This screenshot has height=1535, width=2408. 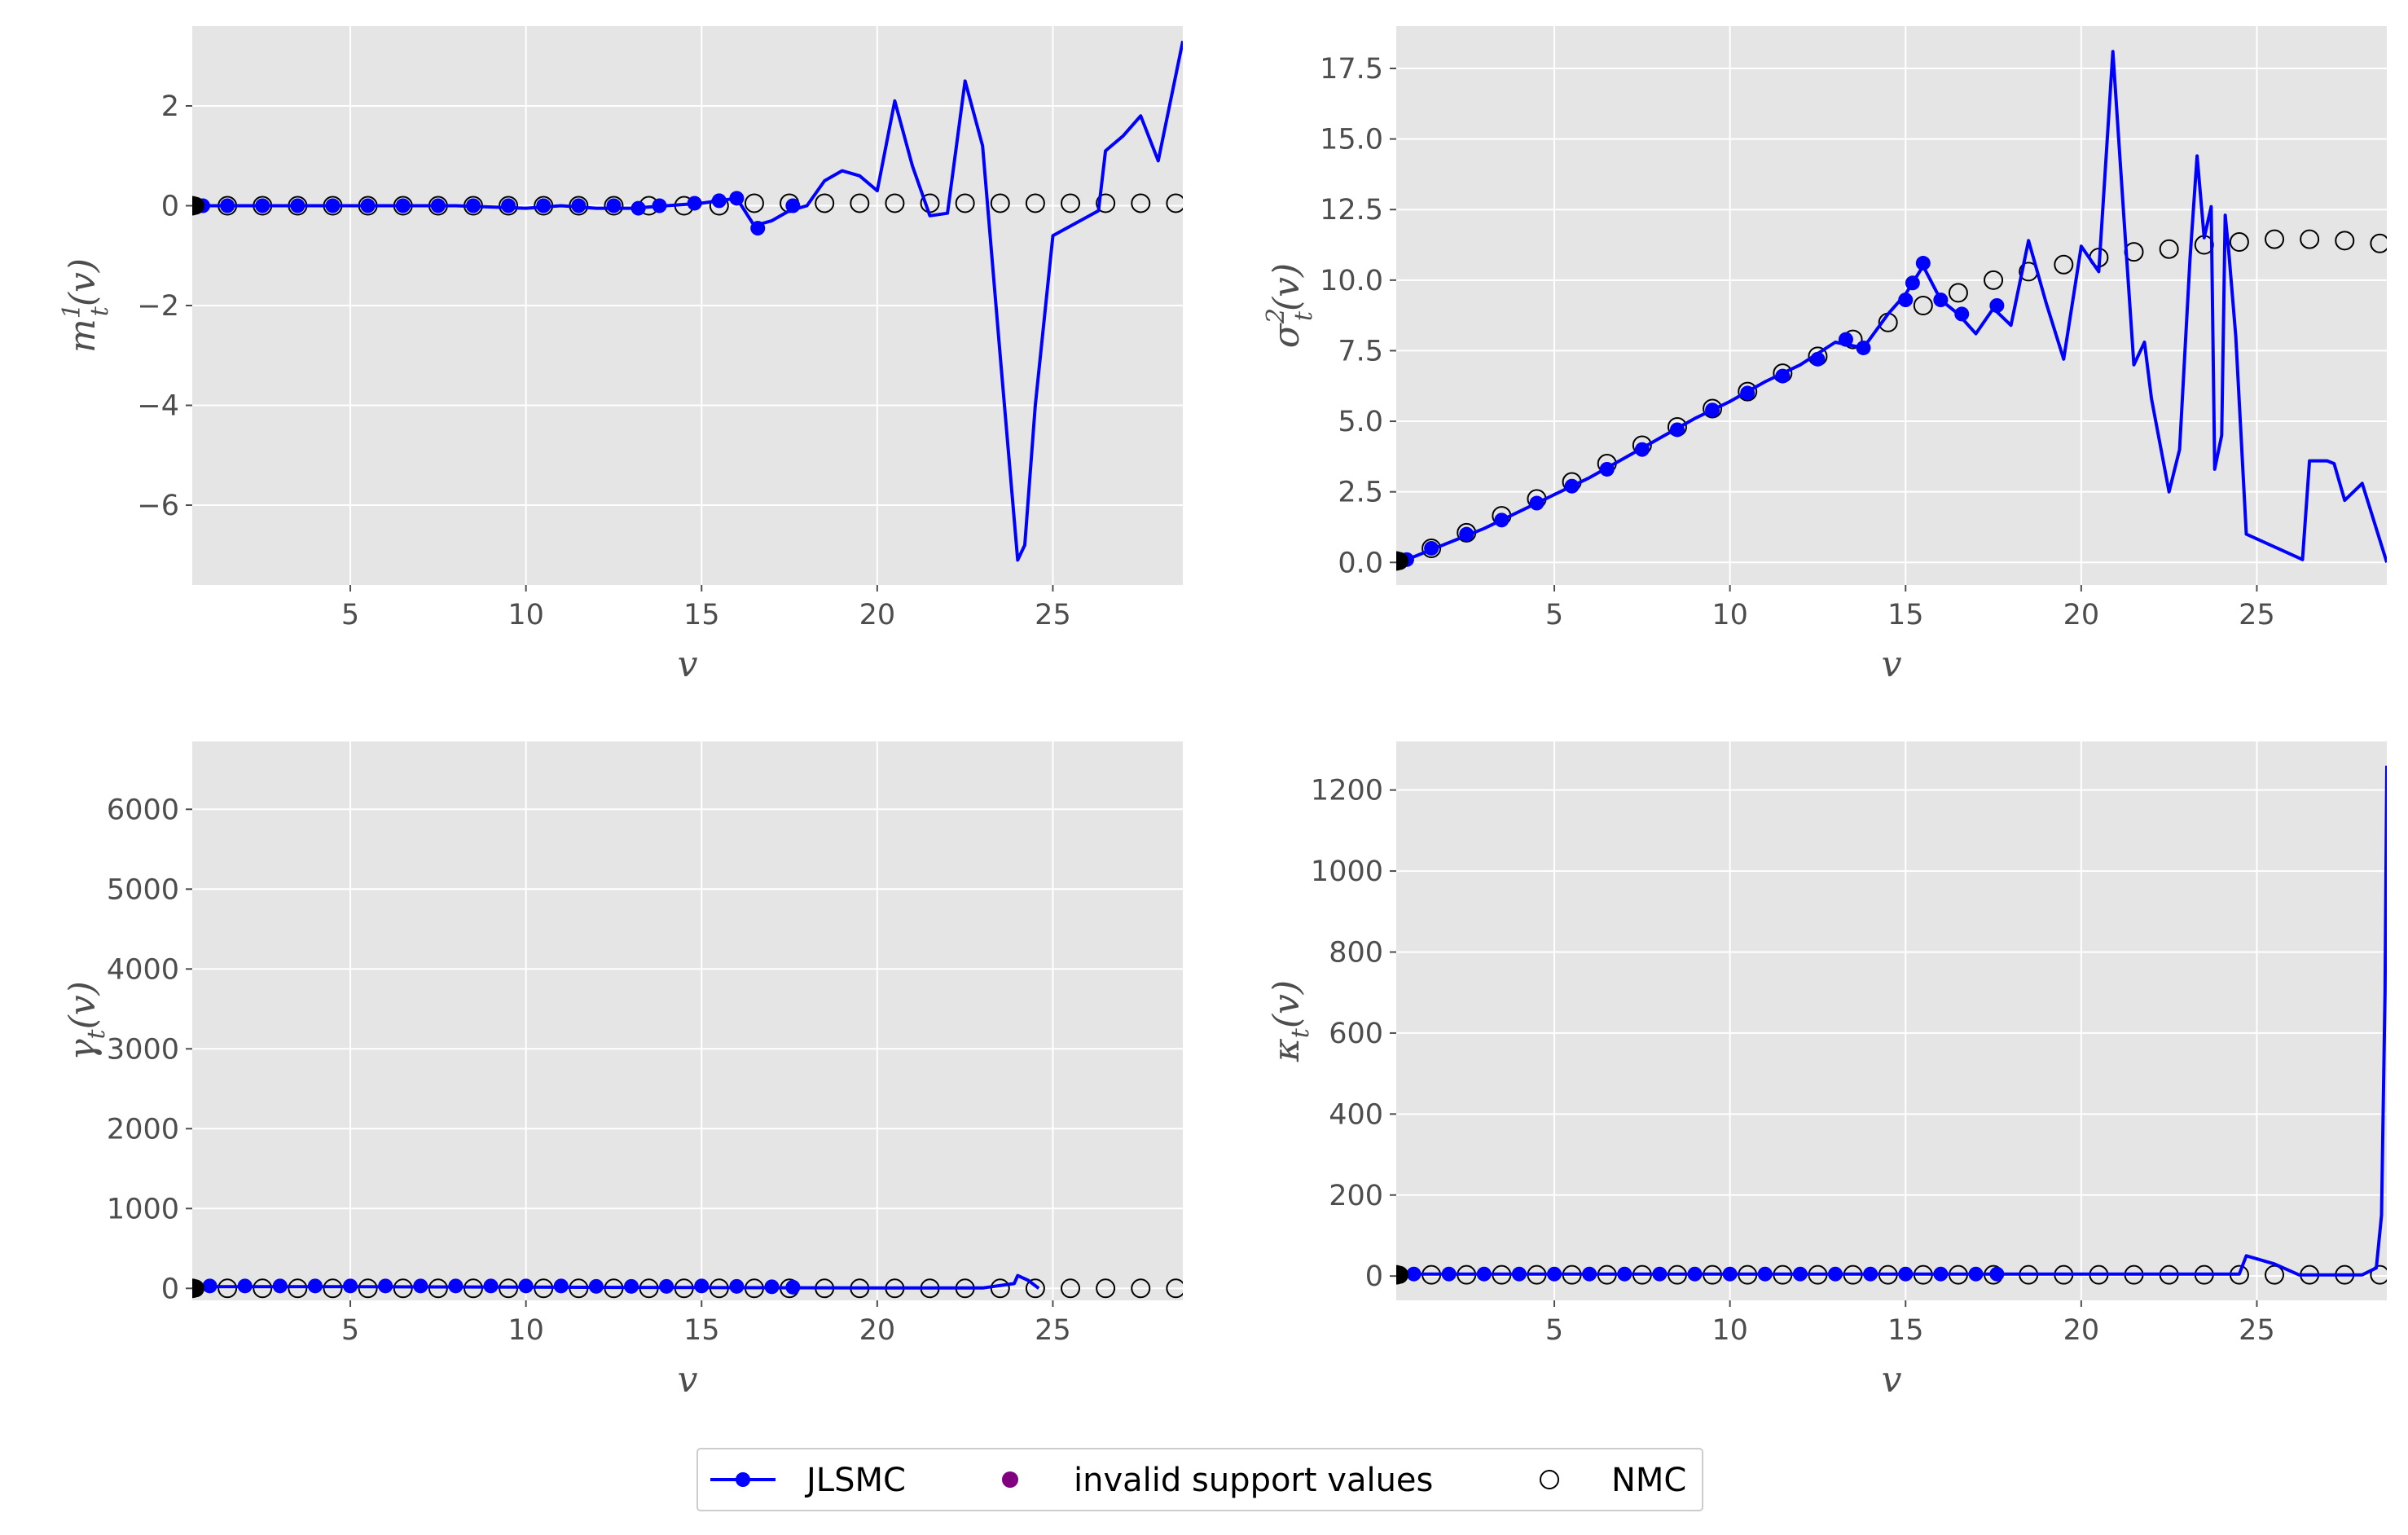 What do you see at coordinates (688, 664) in the screenshot?
I see `x-axis-label: v` at bounding box center [688, 664].